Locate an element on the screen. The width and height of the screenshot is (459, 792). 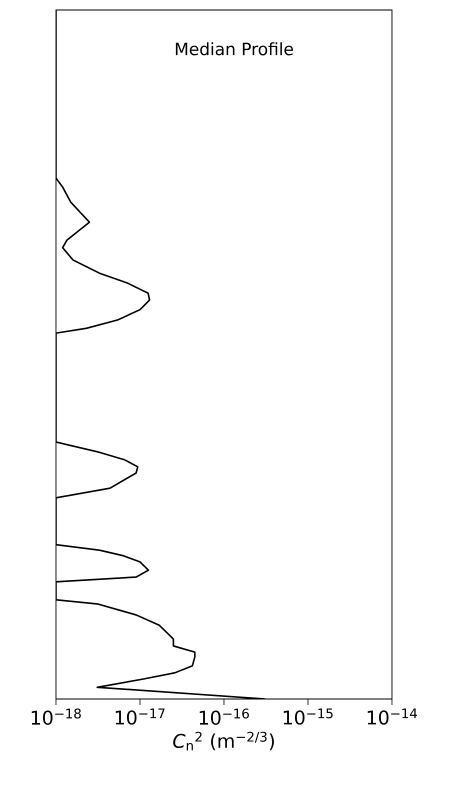
x-tick-label: 10$^{−14}$ is located at coordinates (393, 716).